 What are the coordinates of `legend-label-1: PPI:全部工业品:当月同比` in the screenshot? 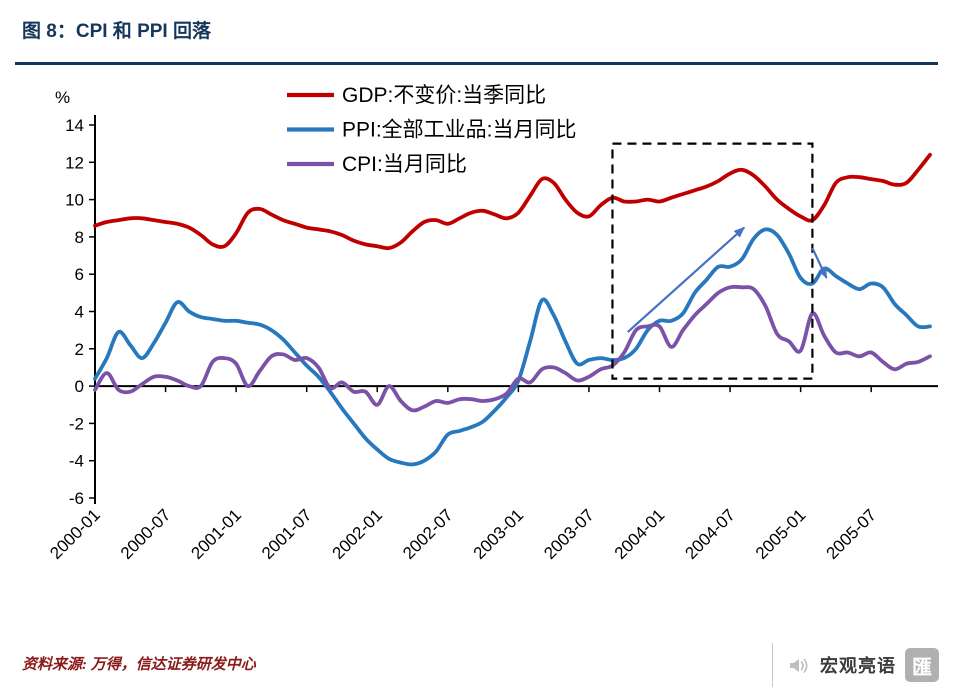 It's located at (459, 130).